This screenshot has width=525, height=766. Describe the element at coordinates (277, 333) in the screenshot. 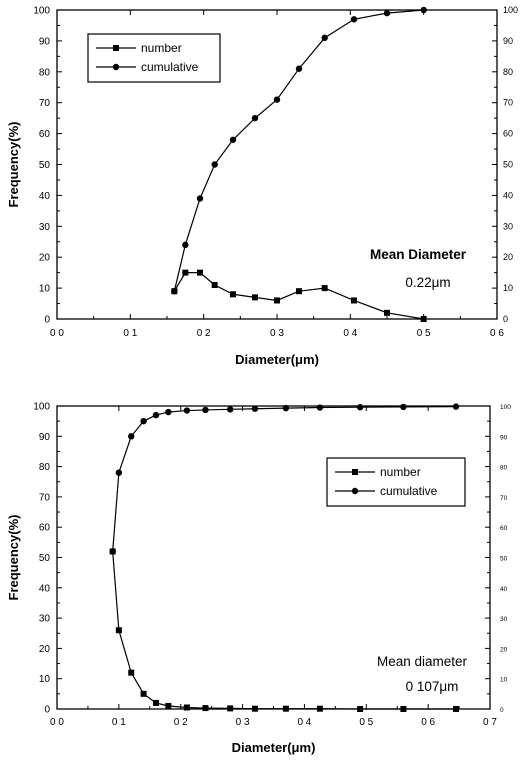

I see `x-tick-label: 0 3` at that location.